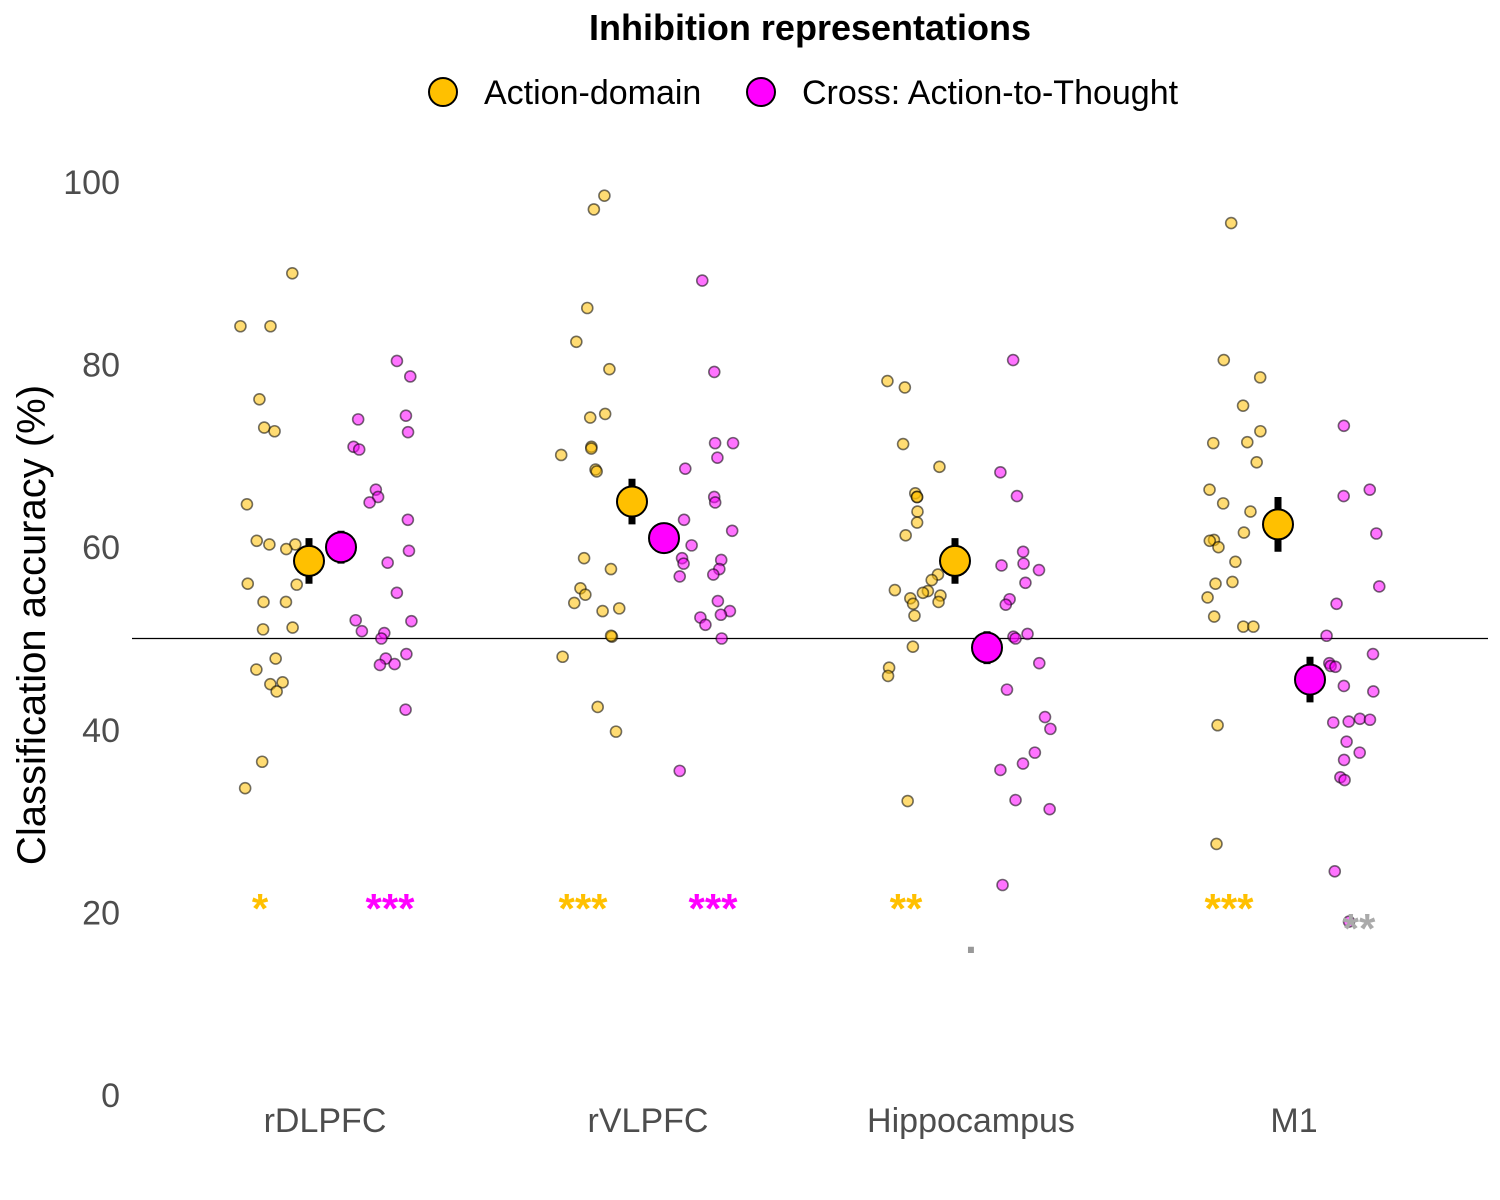 The image size is (1500, 1200). I want to click on significance-label: **, so click(1359, 928).